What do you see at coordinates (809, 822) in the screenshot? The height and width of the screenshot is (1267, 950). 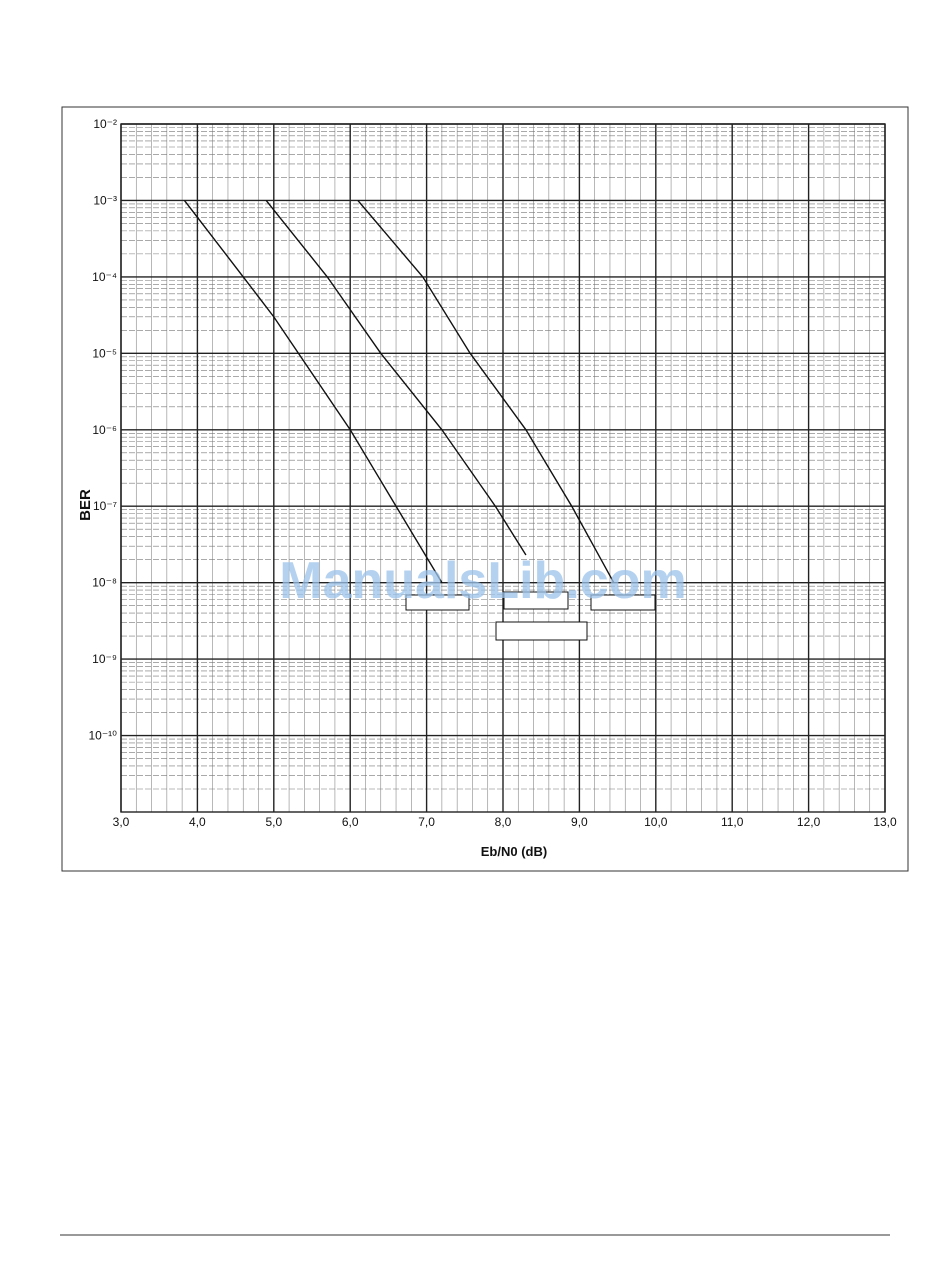 I see `x-tick-label: 12,0` at bounding box center [809, 822].